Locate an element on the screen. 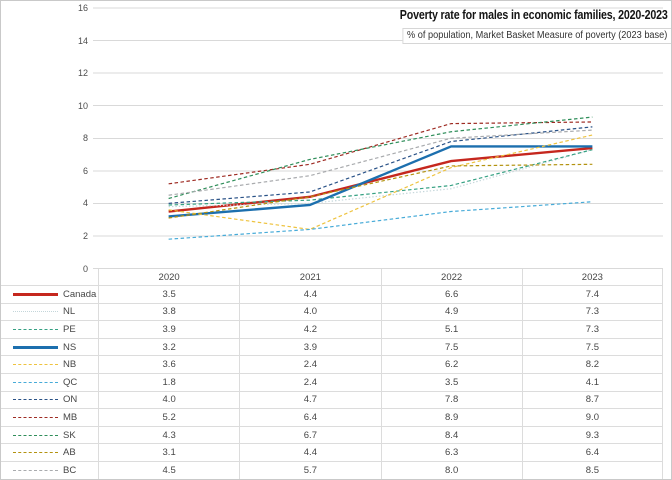 Image resolution: width=672 pixels, height=480 pixels. value-cell: 5.7 is located at coordinates (309, 470).